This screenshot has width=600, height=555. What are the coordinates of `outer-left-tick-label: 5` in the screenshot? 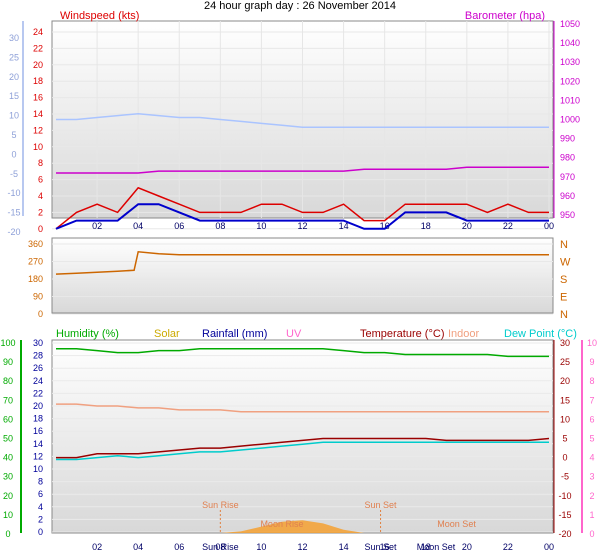 It's located at (13, 135).